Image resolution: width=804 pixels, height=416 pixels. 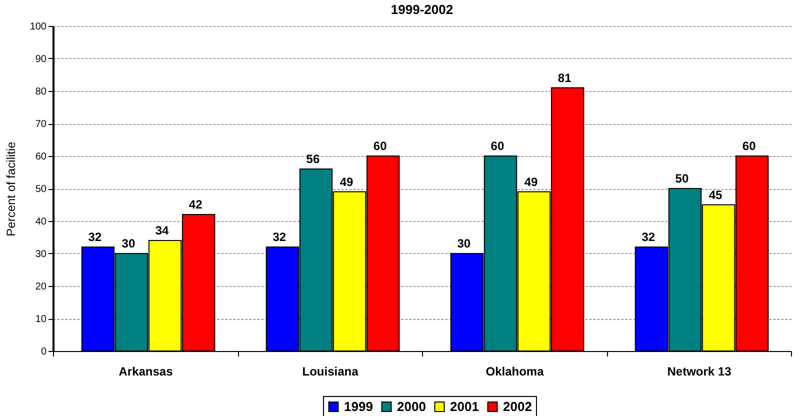 I want to click on y-tick-label: 50, so click(x=41, y=189).